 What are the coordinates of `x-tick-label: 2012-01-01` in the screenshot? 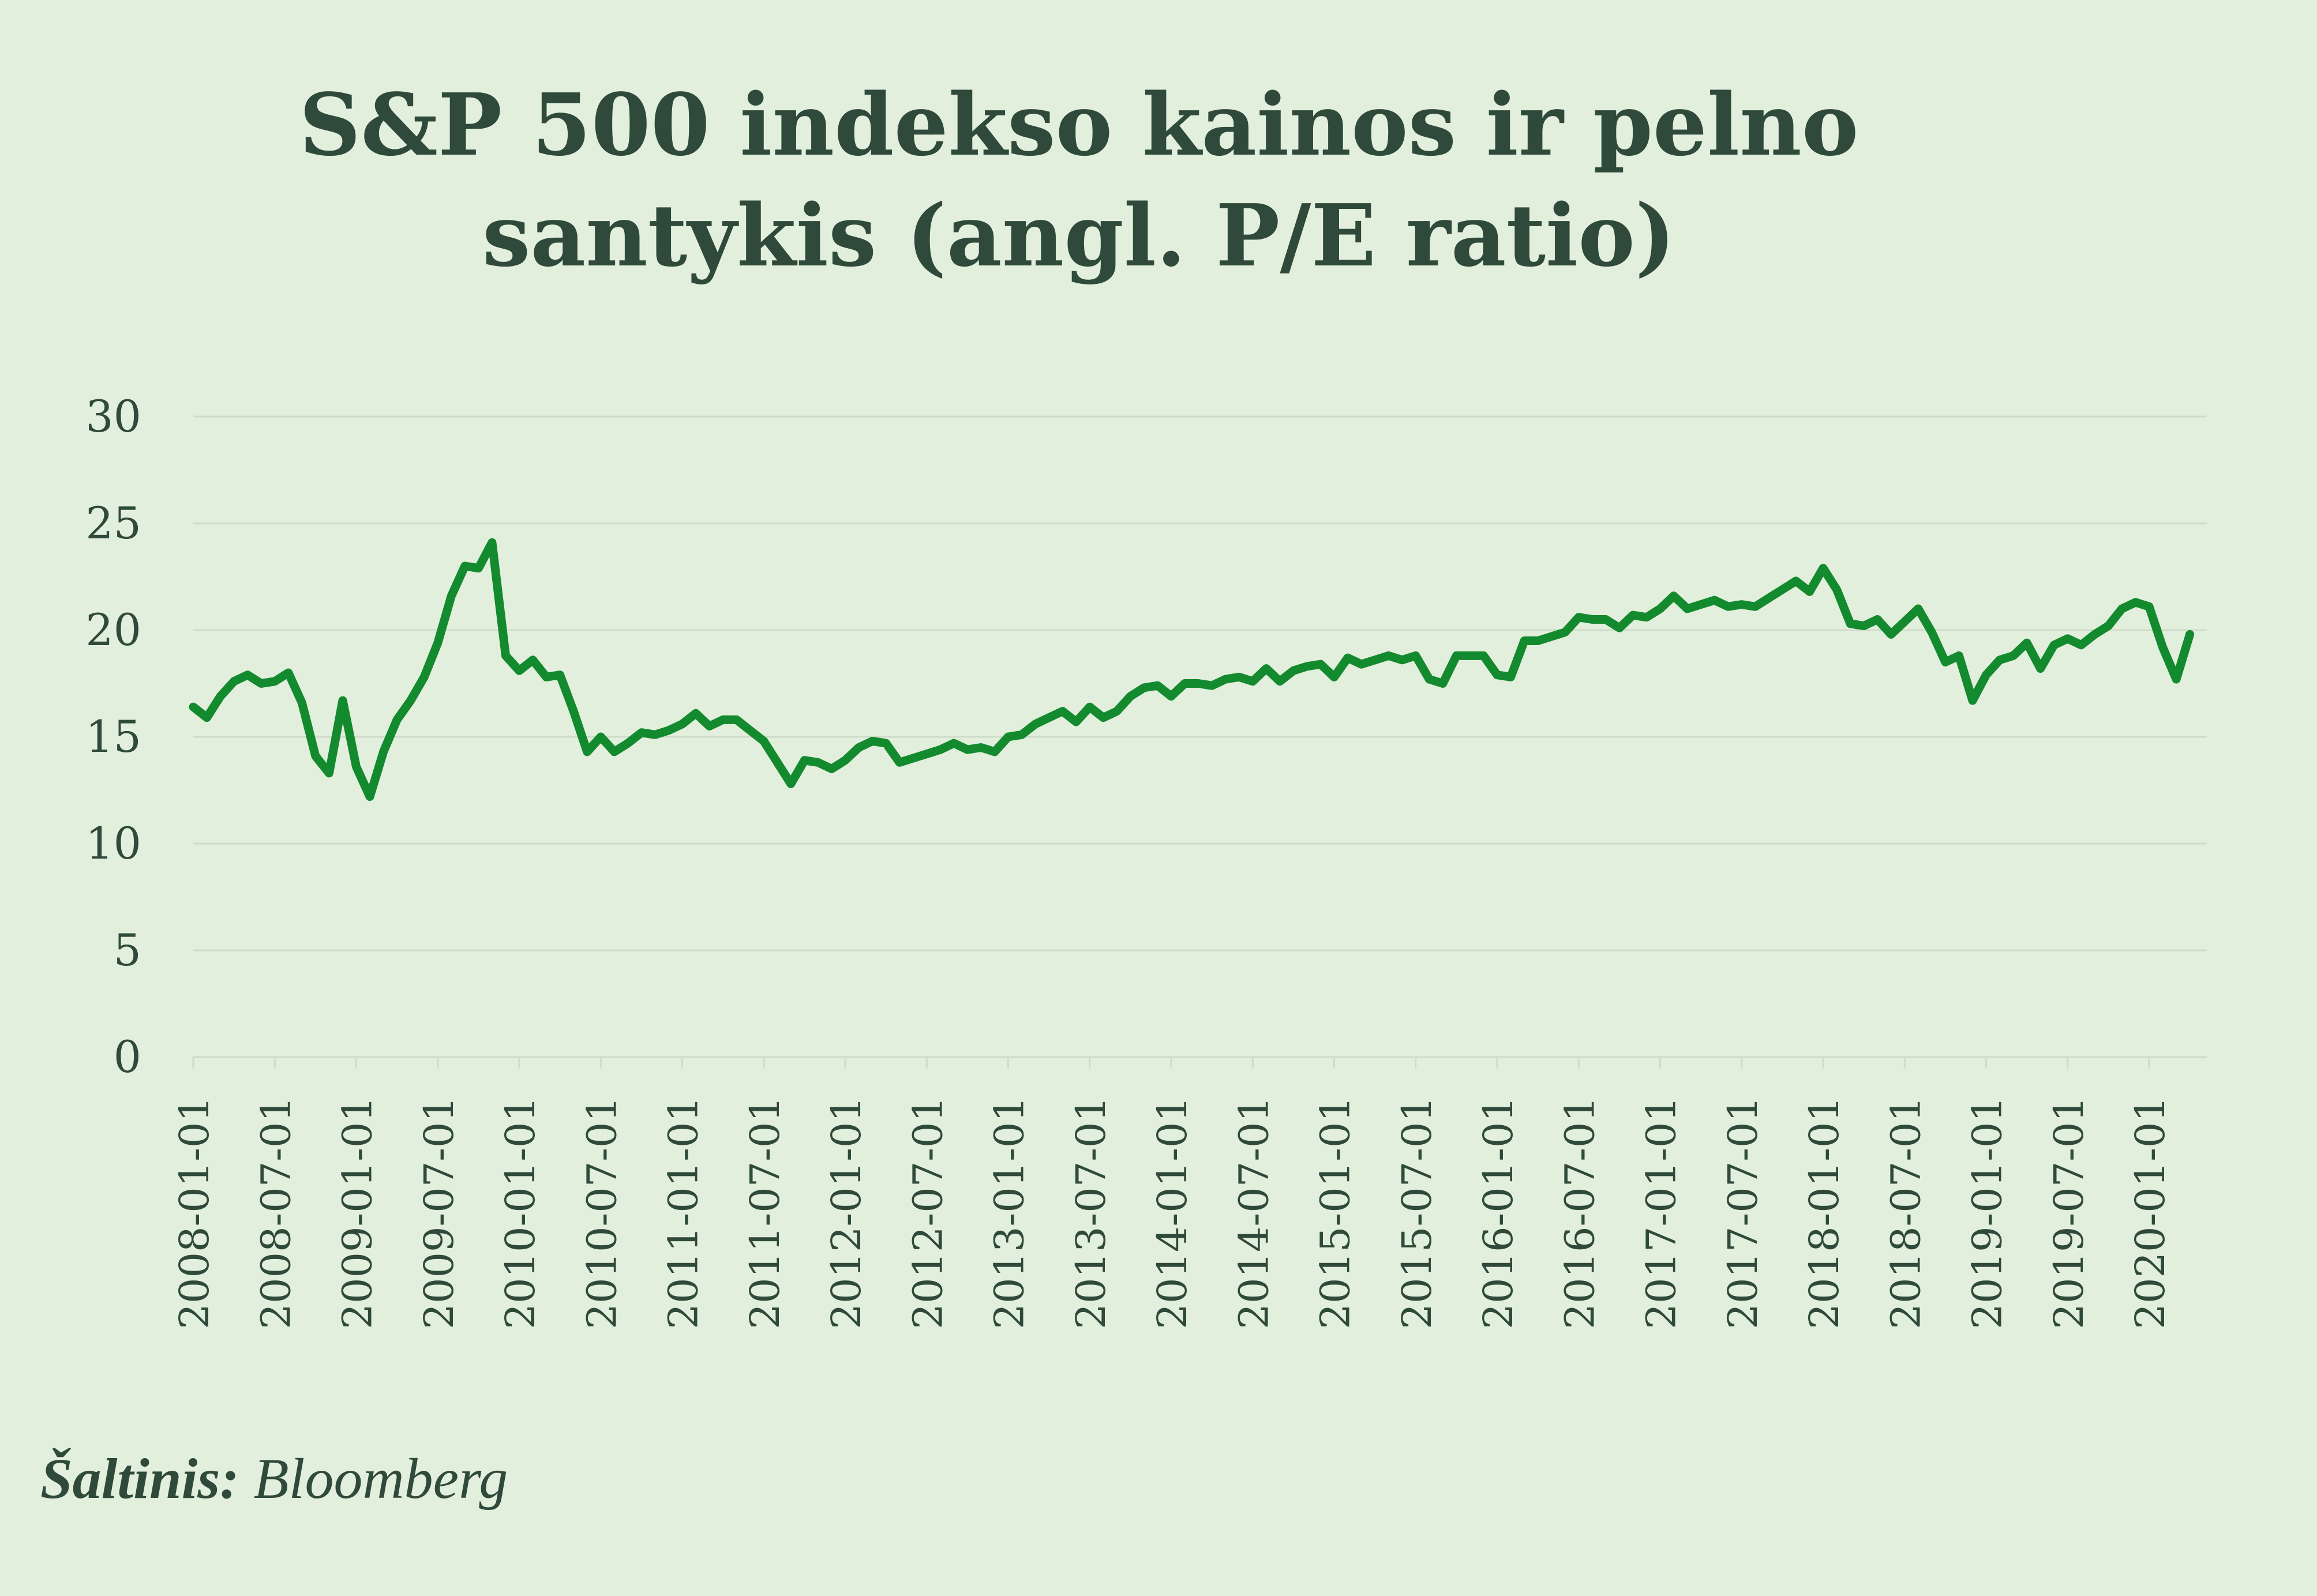 It's located at (846, 1212).